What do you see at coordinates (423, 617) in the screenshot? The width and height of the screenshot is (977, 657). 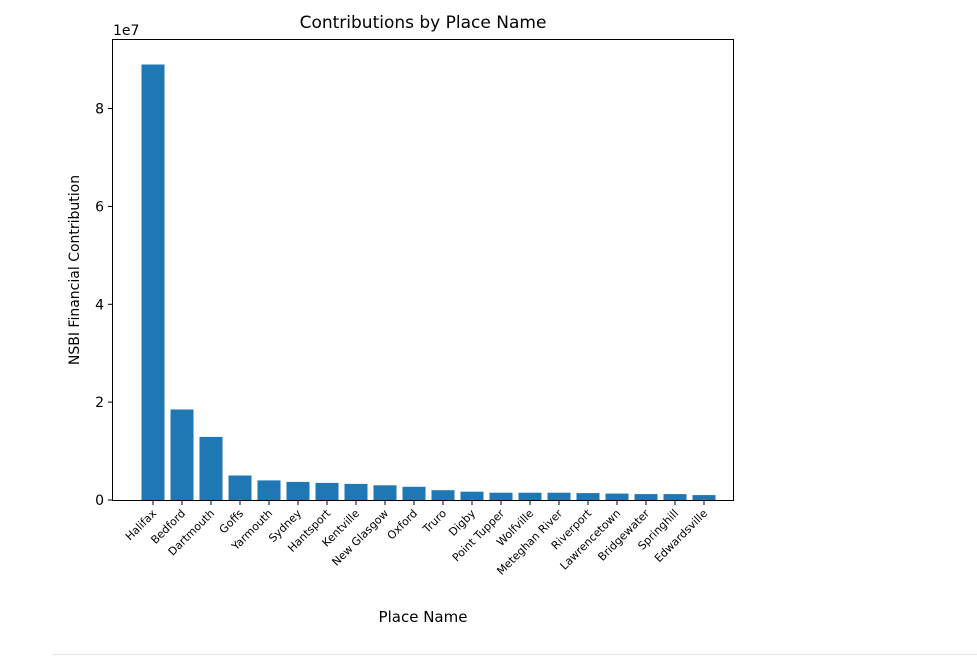 I see `x-axis-label: Place Name` at bounding box center [423, 617].